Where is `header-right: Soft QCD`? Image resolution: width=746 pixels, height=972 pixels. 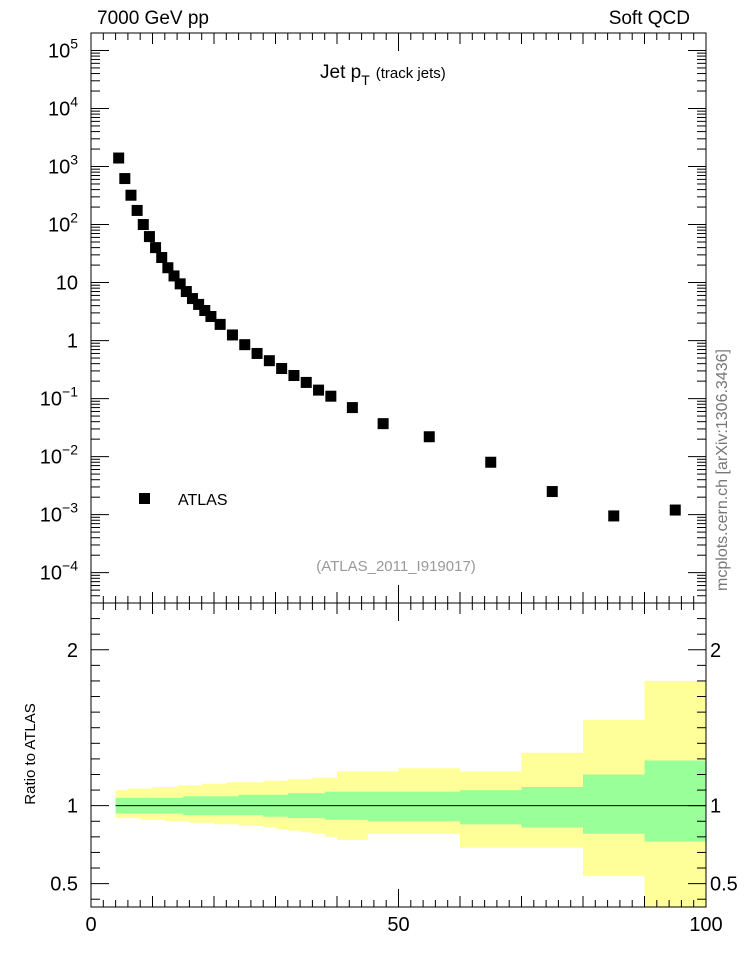 header-right: Soft QCD is located at coordinates (649, 18).